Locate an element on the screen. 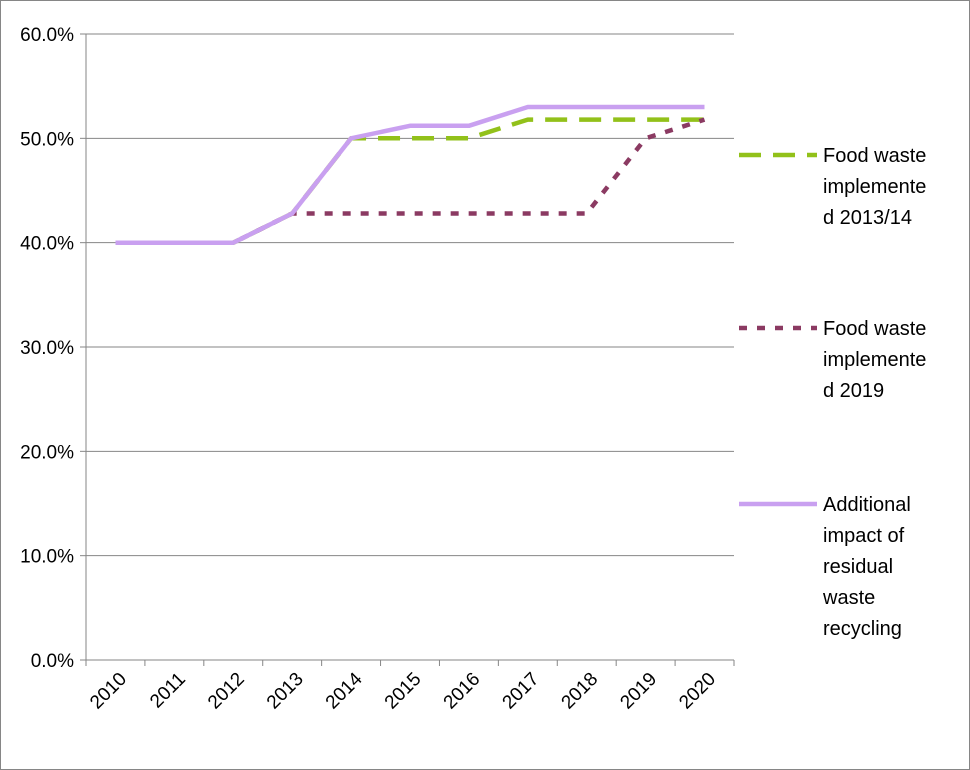  y-axis-tick-labels: 0.0% 10.0% 20.0% 30.0% 40.0% 50.0% 60.0% is located at coordinates (47, 348).